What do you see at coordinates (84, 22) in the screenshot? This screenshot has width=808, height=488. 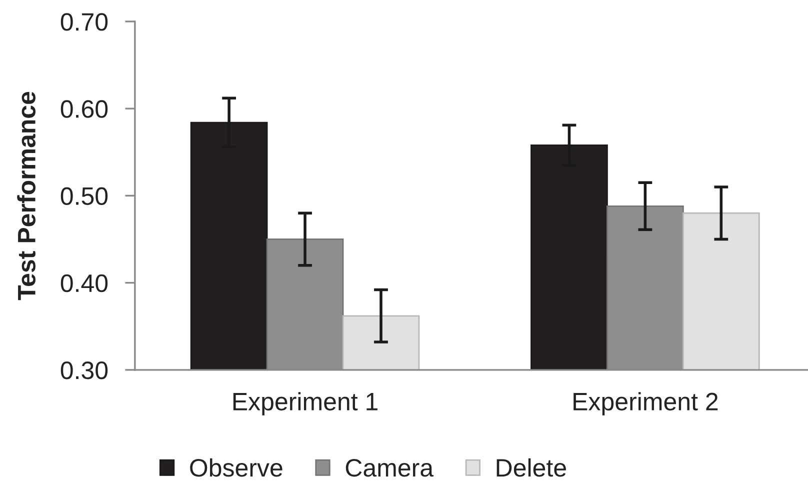 I see `y-tick-label: 0.70` at bounding box center [84, 22].